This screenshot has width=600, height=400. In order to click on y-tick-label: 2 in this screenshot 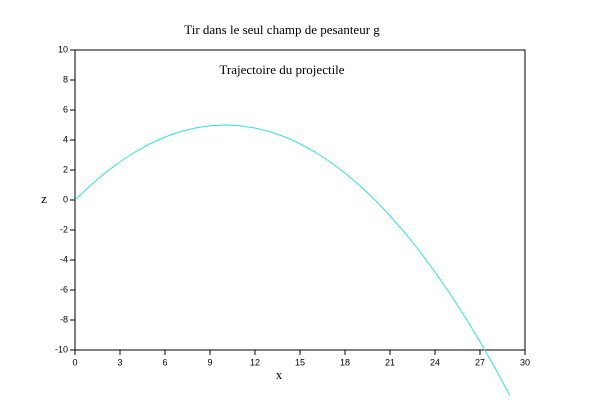, I will do `click(65, 169)`.